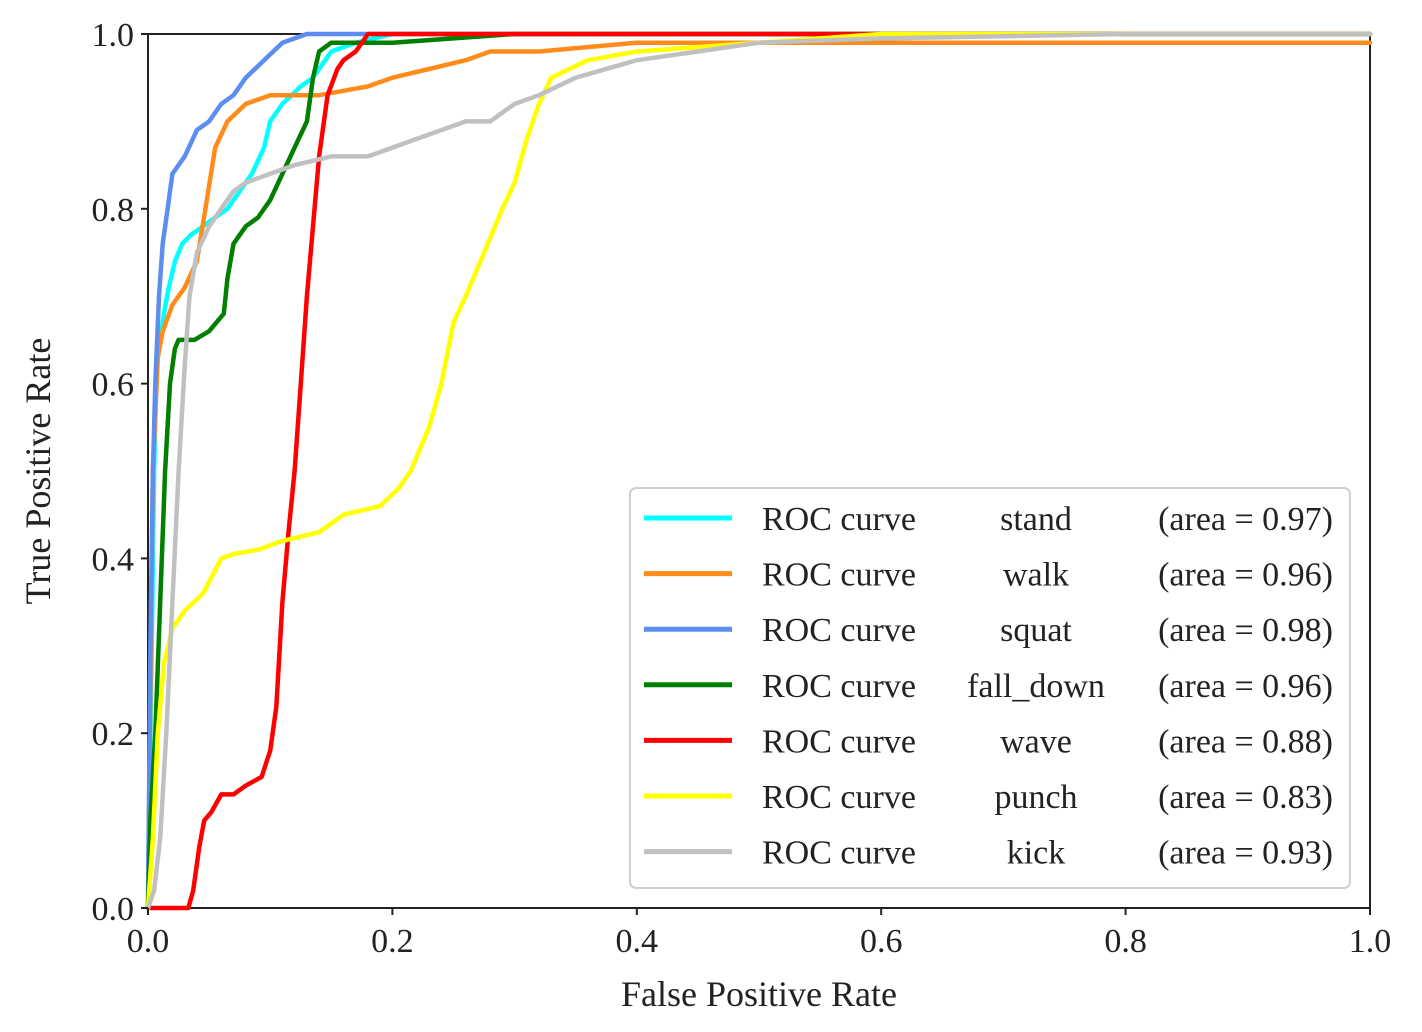 The width and height of the screenshot is (1422, 1032). I want to click on legend-entry-squat: ROC curve squat (area = 0.98), so click(988, 630).